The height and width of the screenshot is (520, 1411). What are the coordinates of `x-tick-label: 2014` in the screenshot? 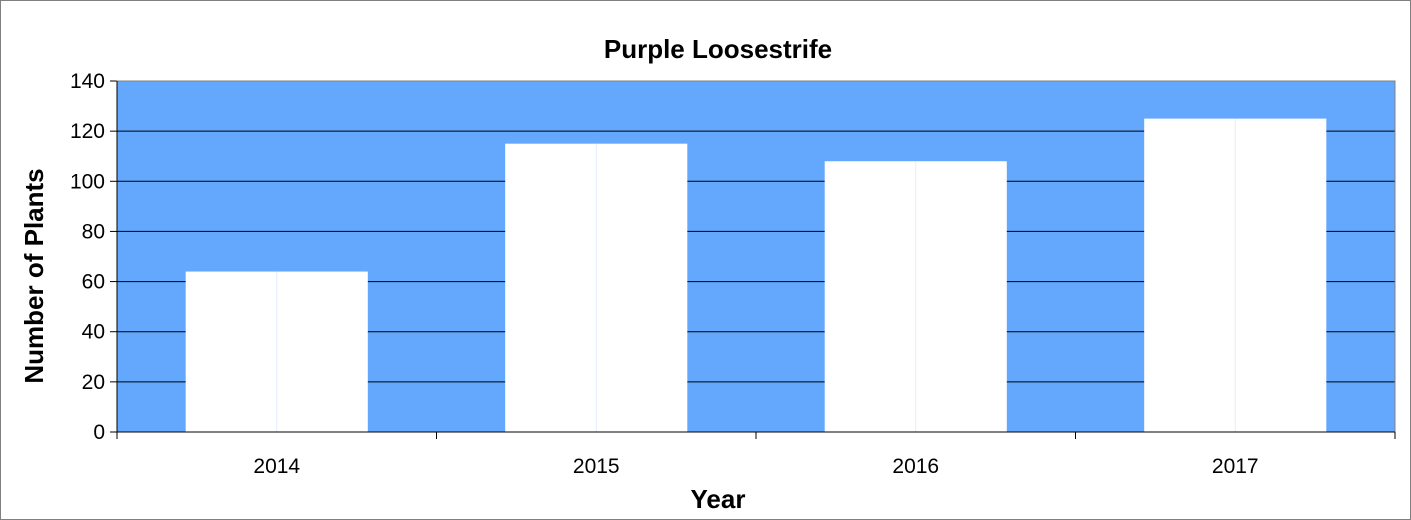 It's located at (276, 466).